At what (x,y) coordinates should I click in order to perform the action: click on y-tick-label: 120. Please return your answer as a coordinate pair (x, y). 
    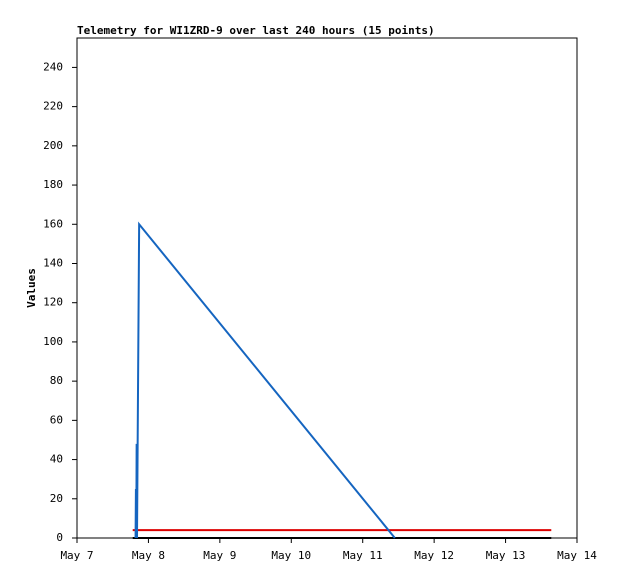
    Looking at the image, I should click on (53, 302).